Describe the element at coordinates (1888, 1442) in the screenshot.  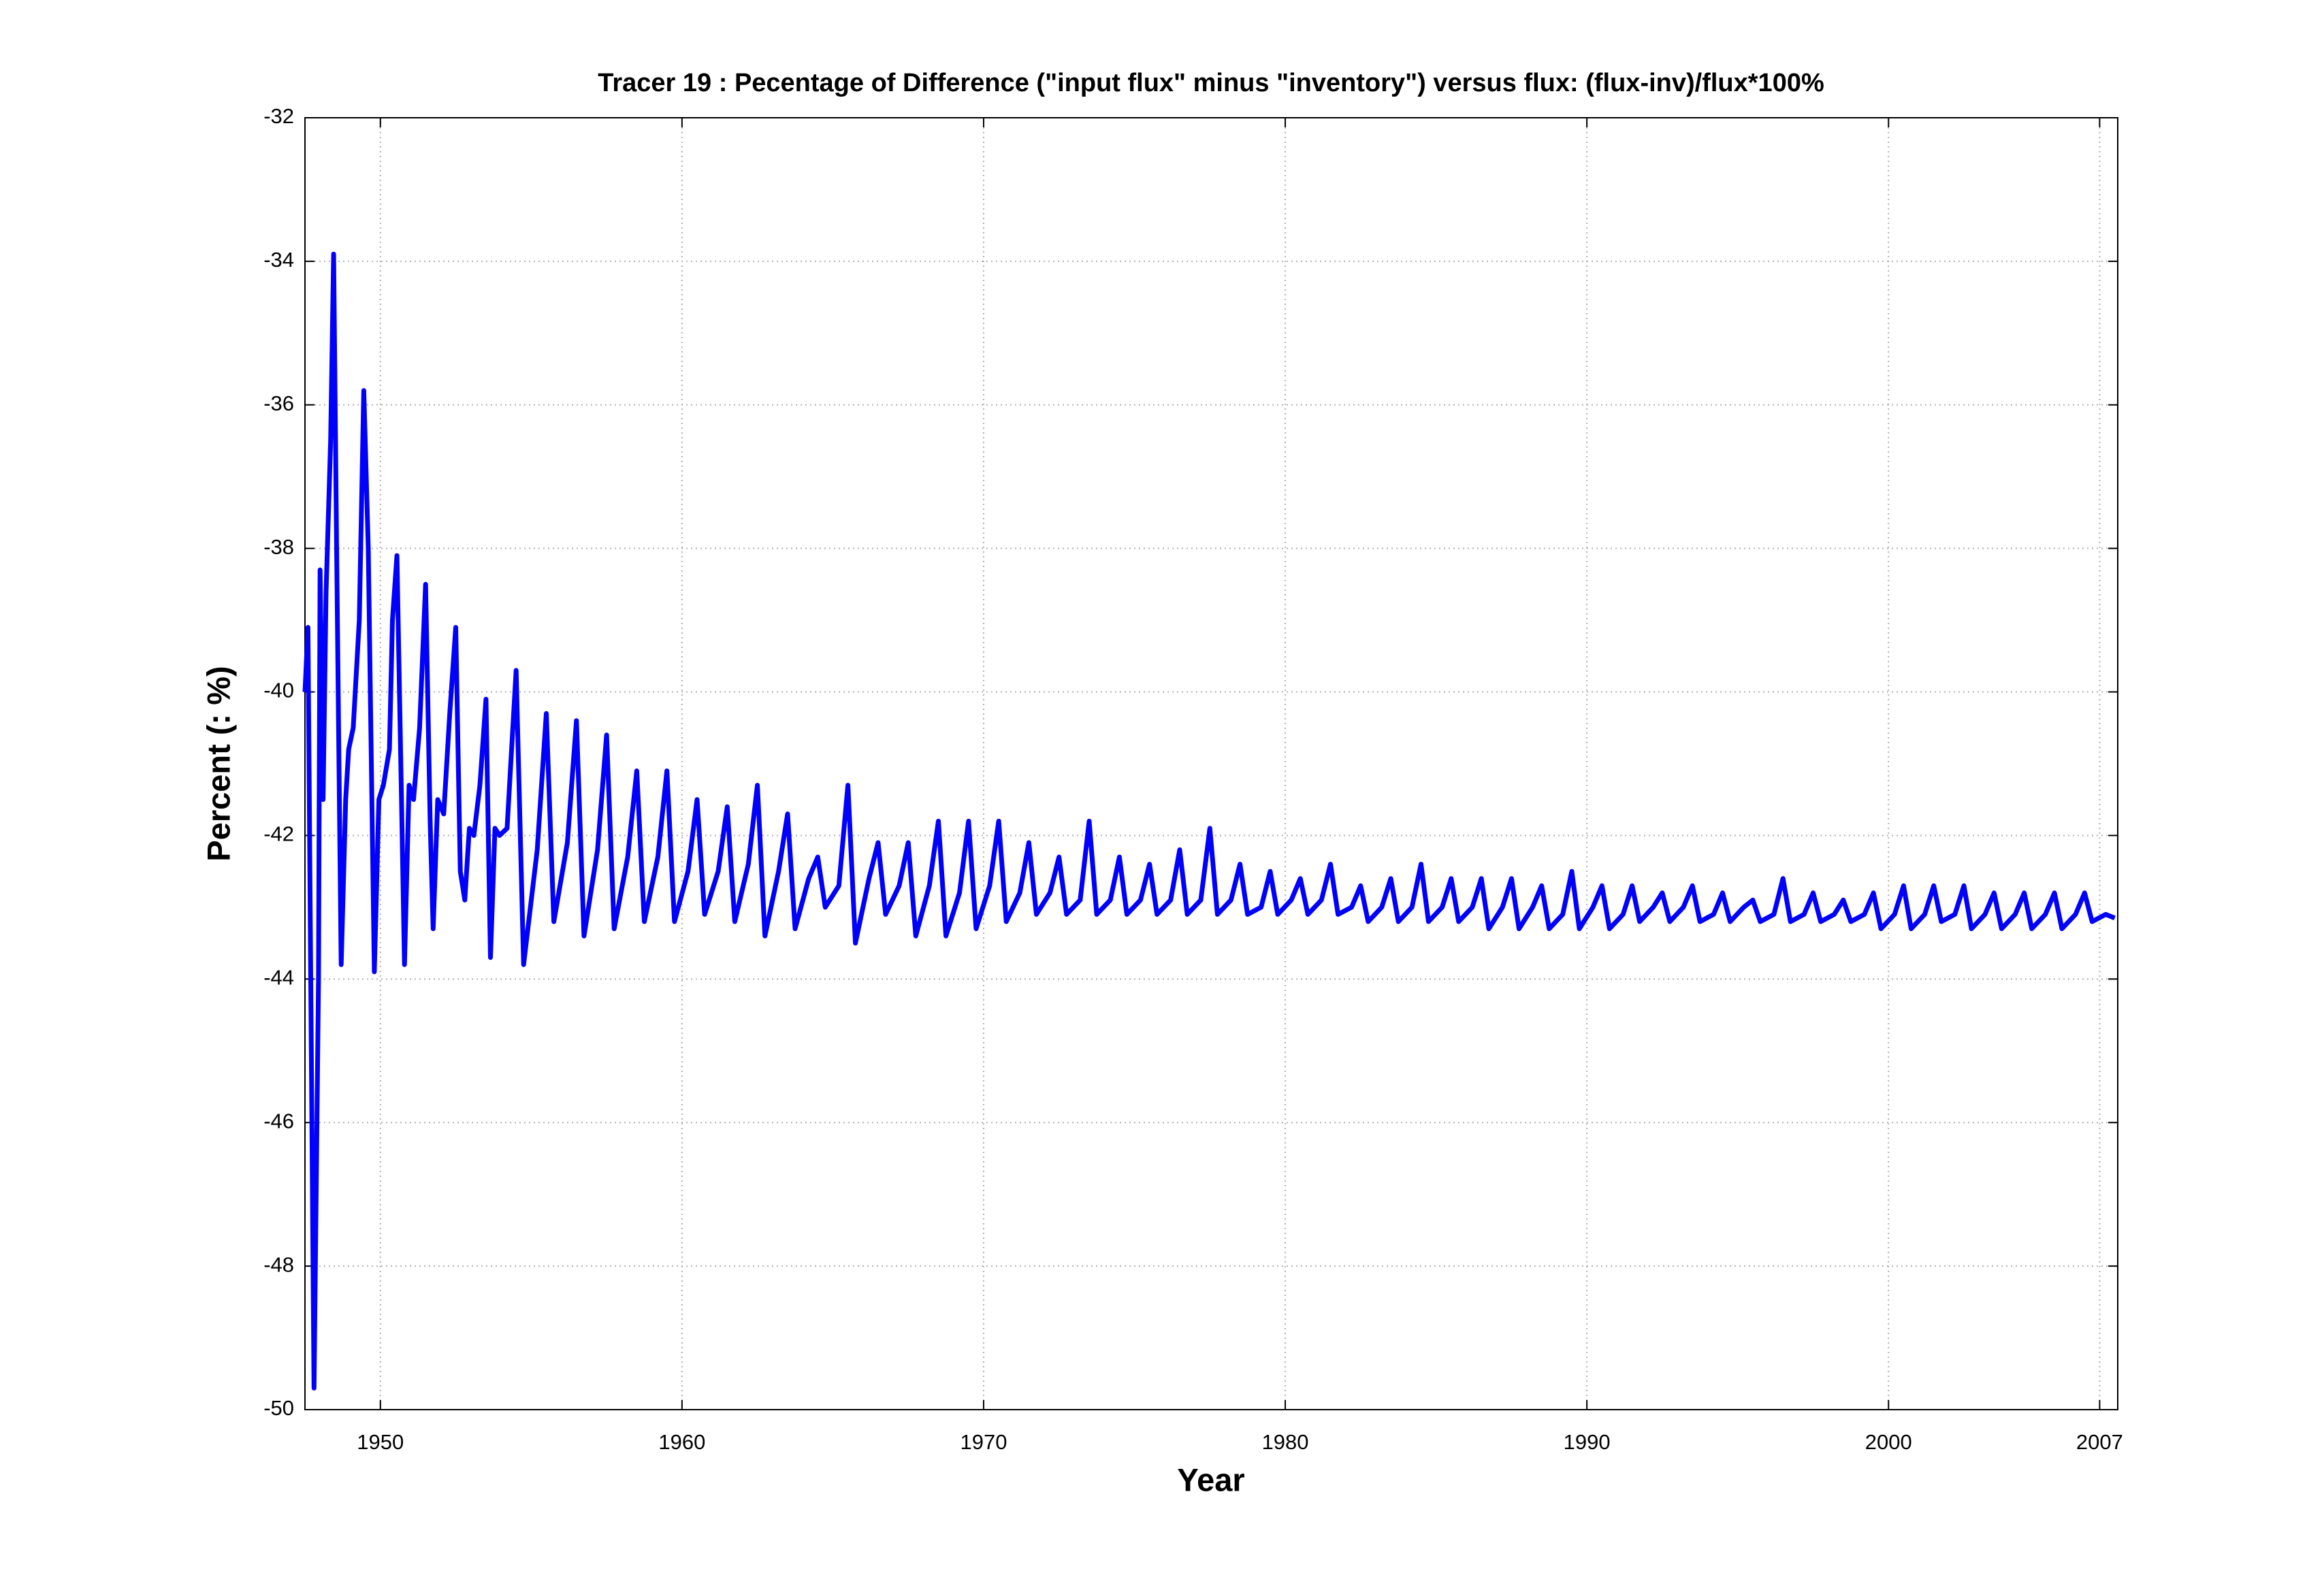
I see `x-tick-label: 2000` at that location.